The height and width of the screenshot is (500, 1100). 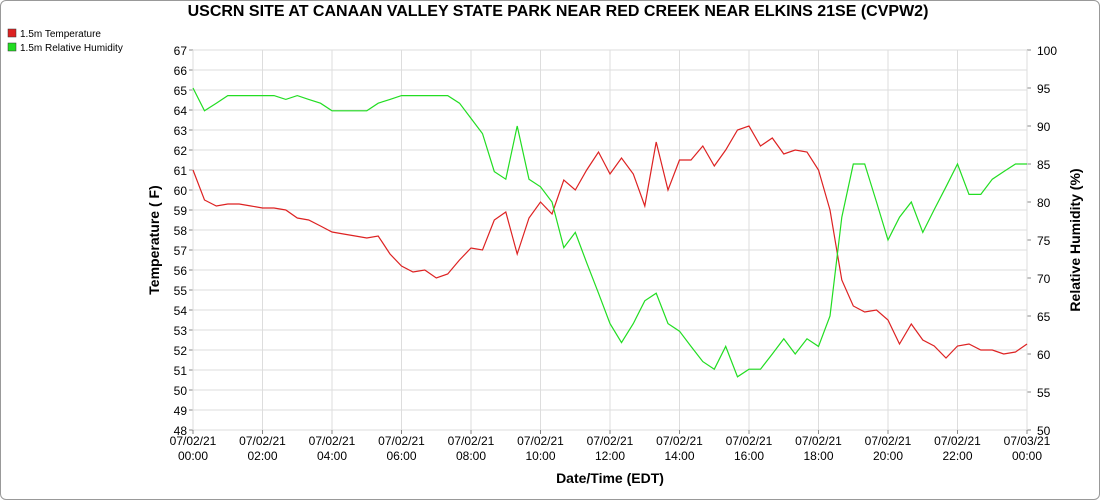 I want to click on x-tick-label: 07/02/21 12:00, so click(x=610, y=448).